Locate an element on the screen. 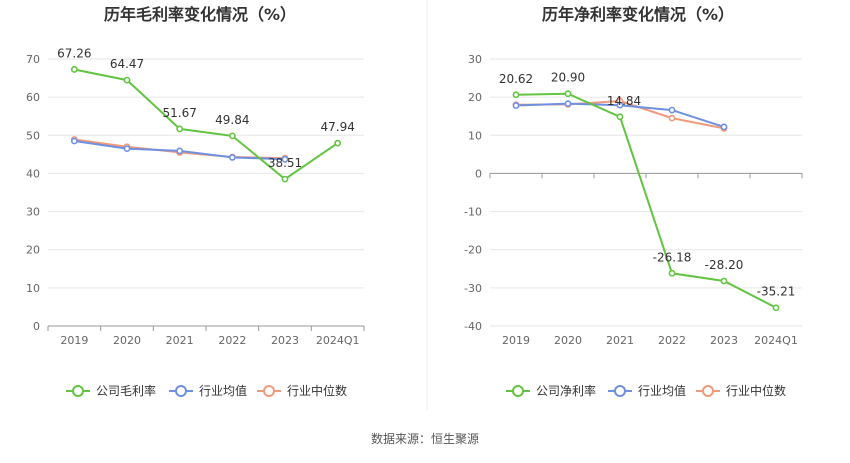 The height and width of the screenshot is (463, 850). y-tick-label: 50 is located at coordinates (33, 135).